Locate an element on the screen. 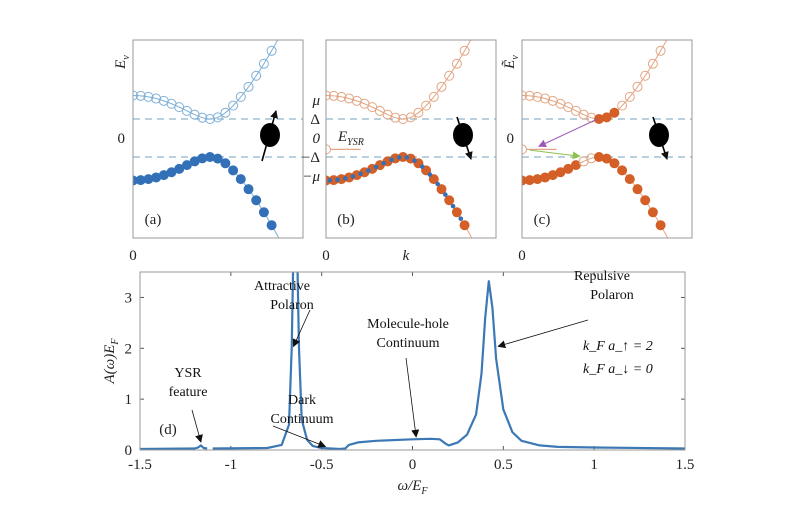  x-tick-label: -1.5 is located at coordinates (140, 465).